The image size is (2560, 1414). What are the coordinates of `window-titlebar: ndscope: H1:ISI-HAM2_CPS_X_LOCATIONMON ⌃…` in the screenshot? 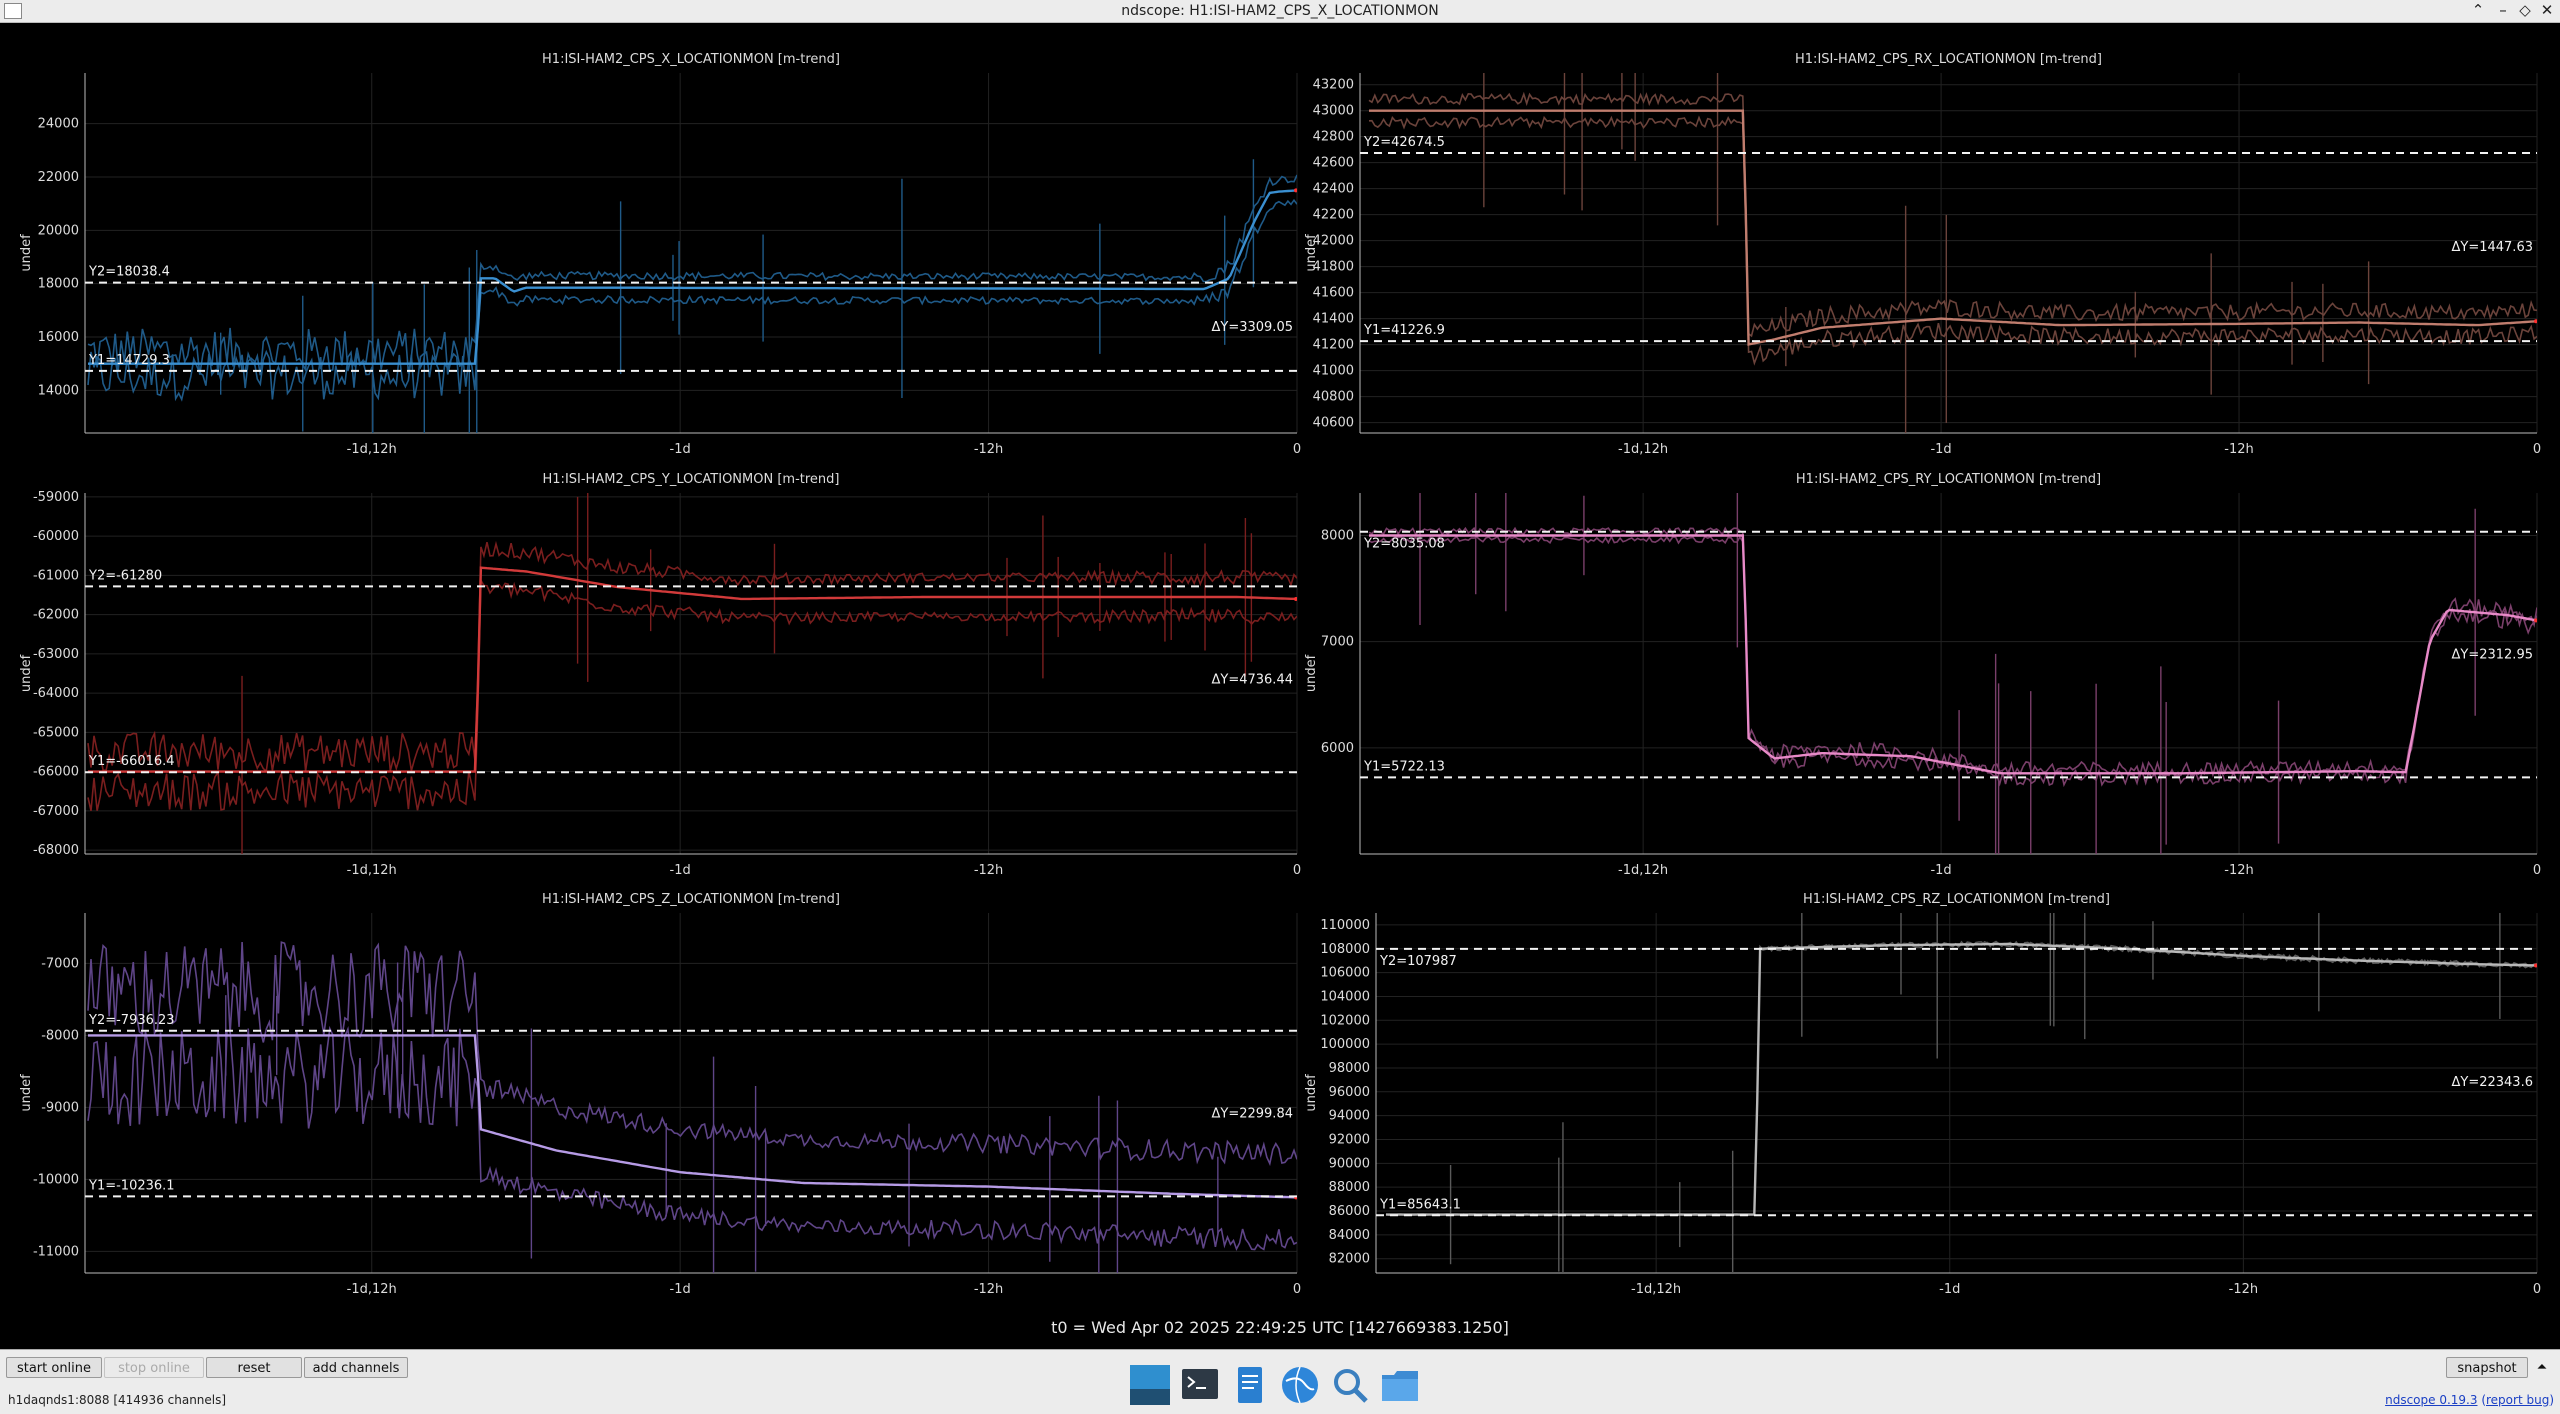 It's located at (1280, 11).